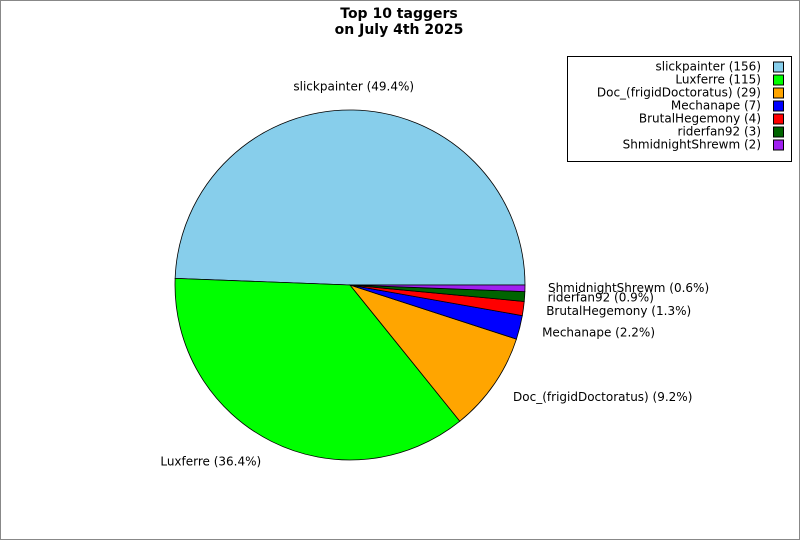 The image size is (800, 540). What do you see at coordinates (602, 397) in the screenshot?
I see `slice-label: Doc_(frigidDoctoratus) (9.2%)` at bounding box center [602, 397].